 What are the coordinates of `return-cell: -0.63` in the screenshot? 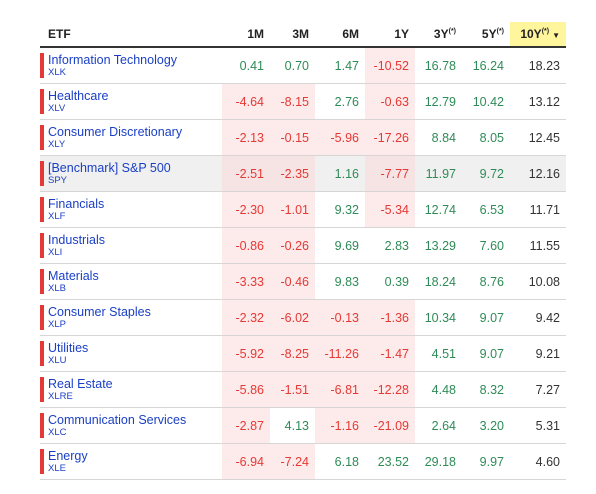 It's located at (390, 101).